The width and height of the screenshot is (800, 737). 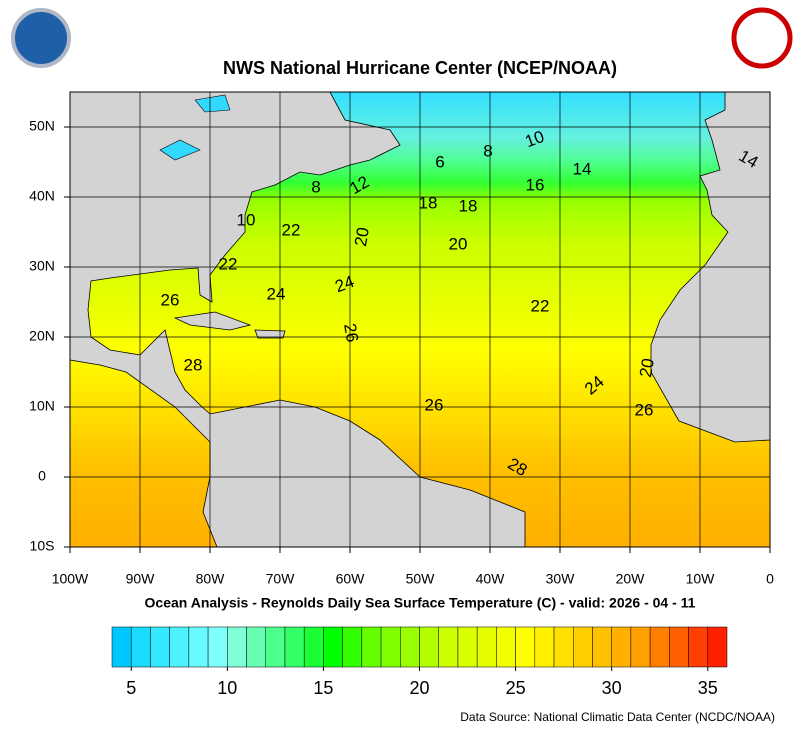 What do you see at coordinates (141, 579) in the screenshot?
I see `lon-tick-label: 90W` at bounding box center [141, 579].